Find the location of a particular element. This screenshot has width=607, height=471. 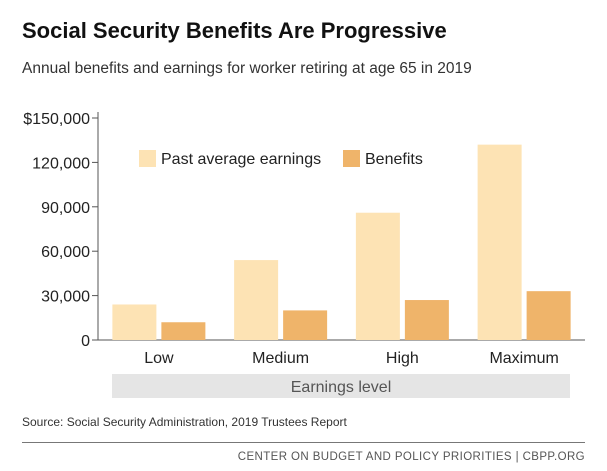

legend-swatch-past-average-earnings is located at coordinates (147, 158).